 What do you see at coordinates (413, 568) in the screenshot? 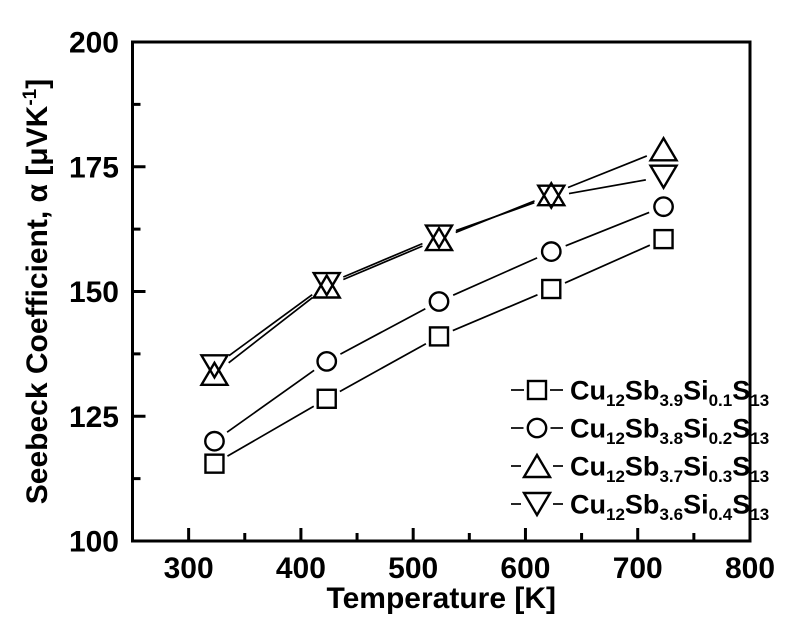
I see `x-tick-label: 500` at bounding box center [413, 568].